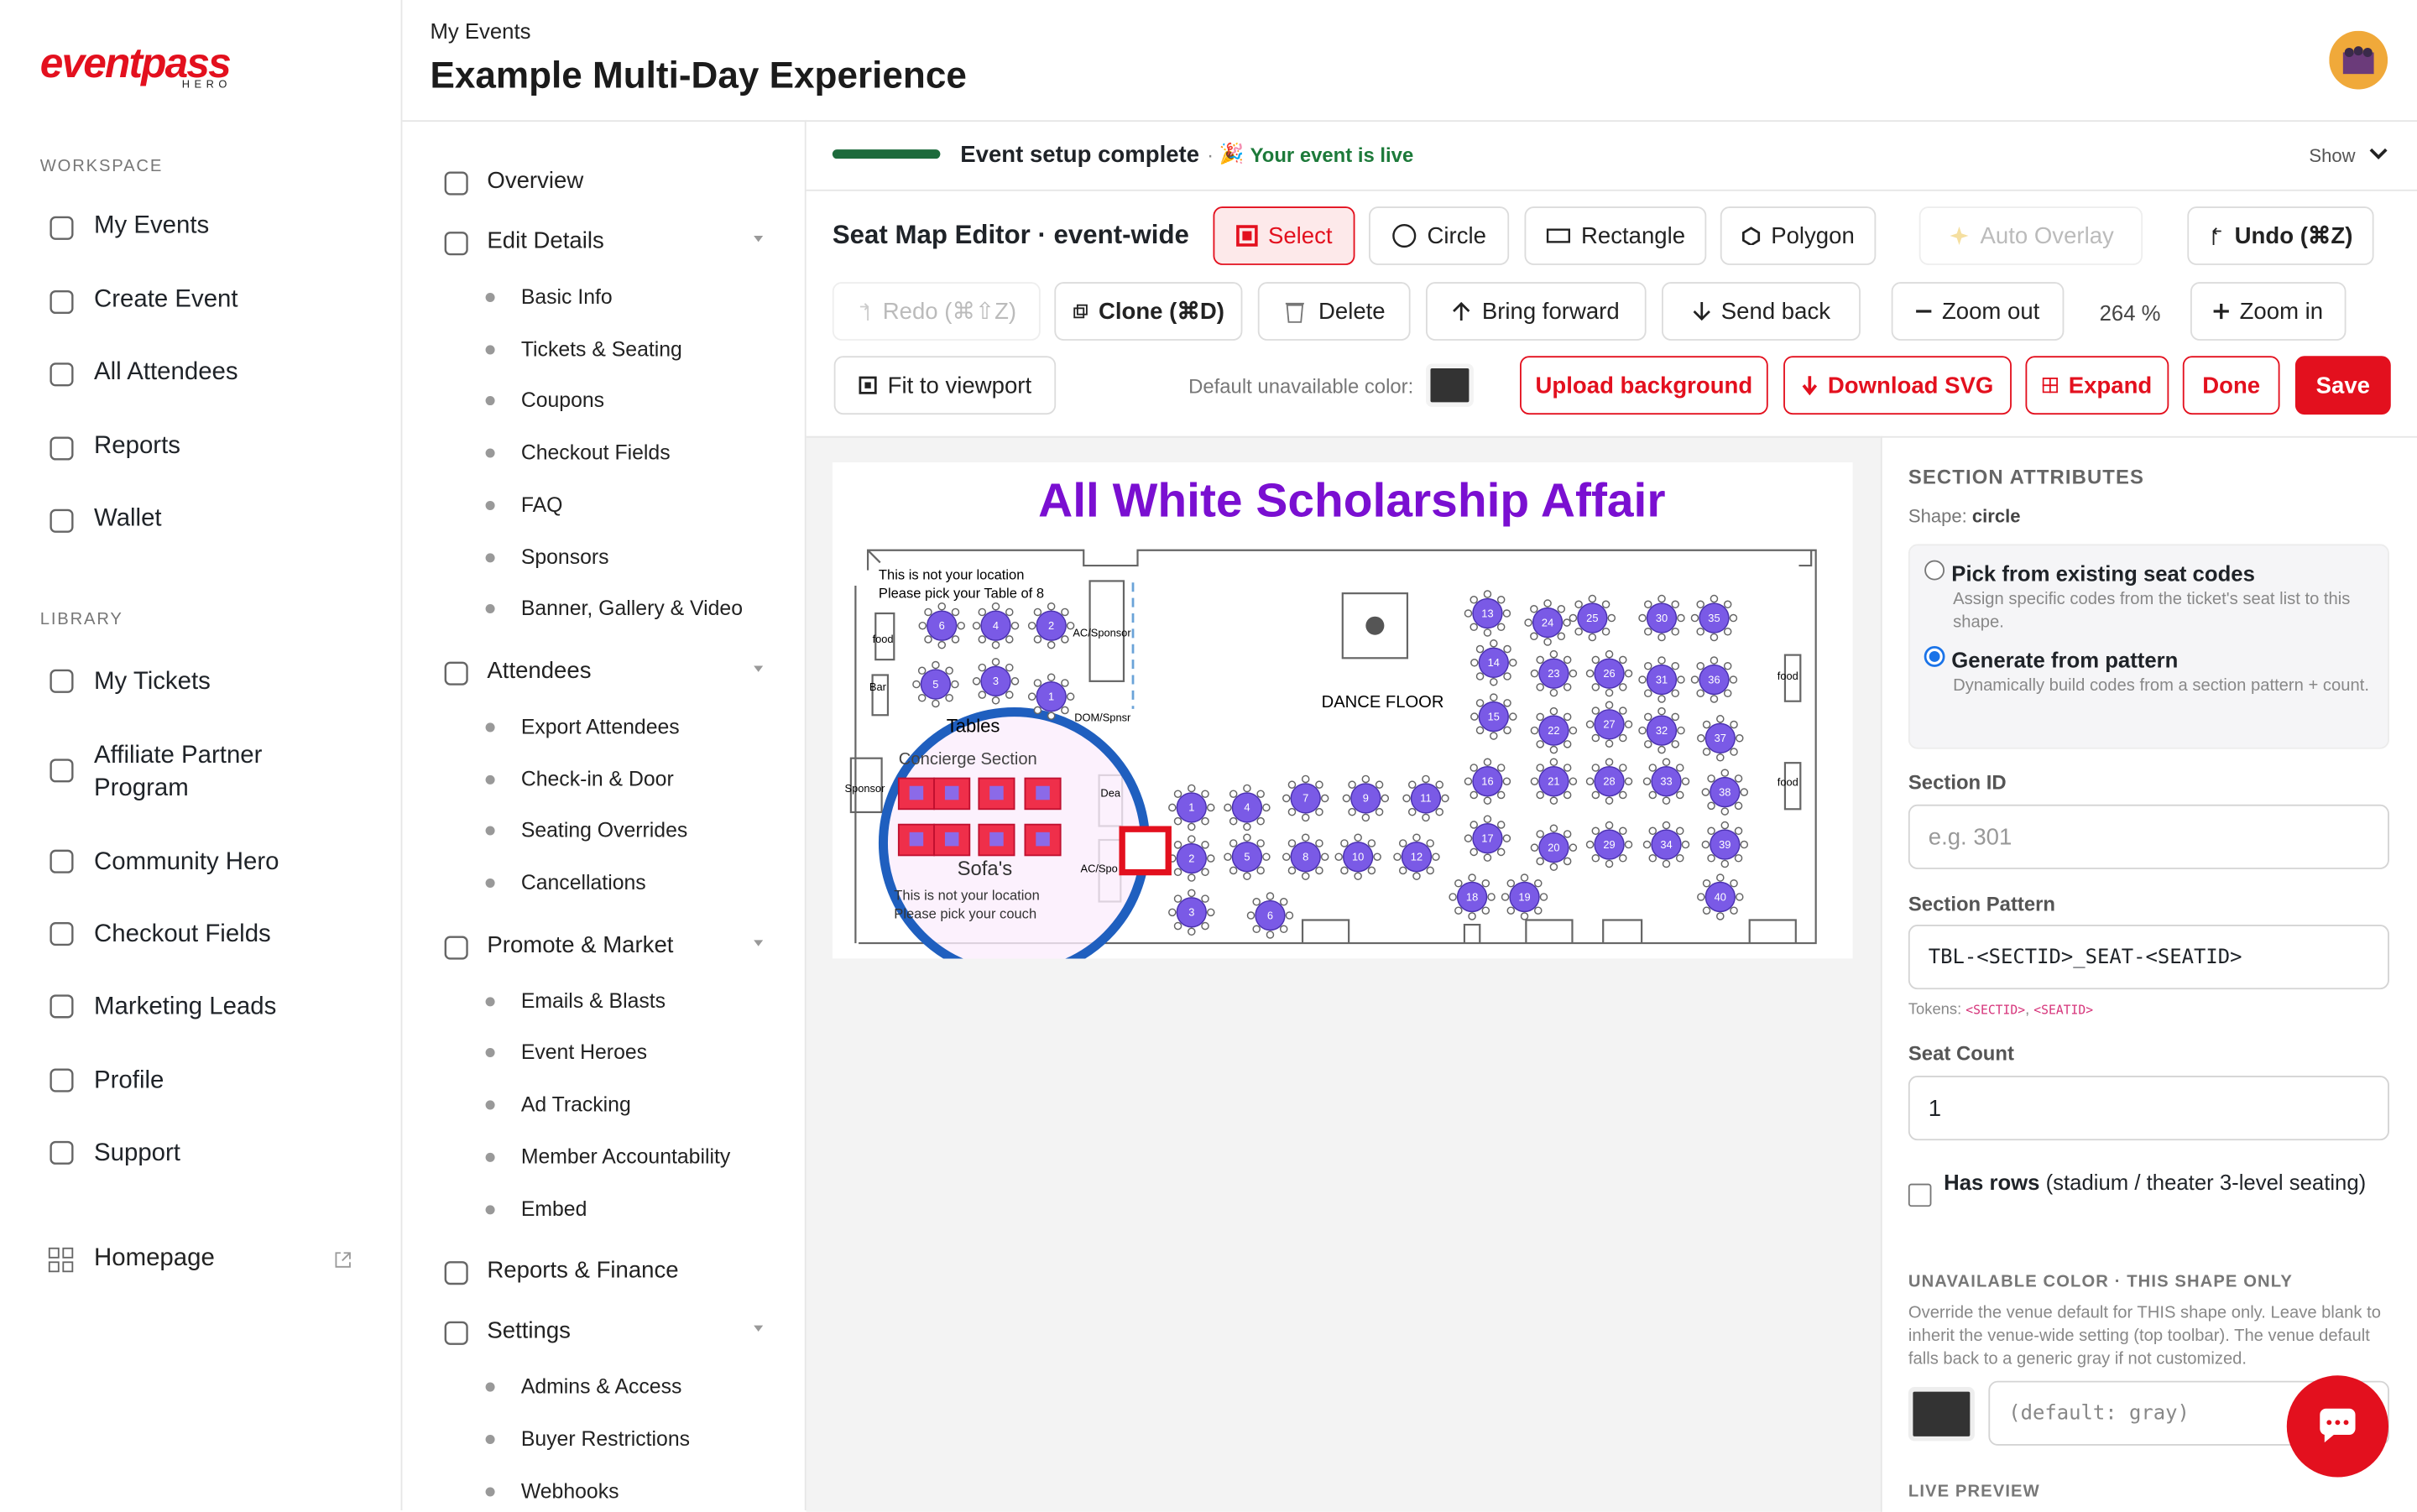  Describe the element at coordinates (569, 1490) in the screenshot. I see `subnav-item: Webhooks` at that location.